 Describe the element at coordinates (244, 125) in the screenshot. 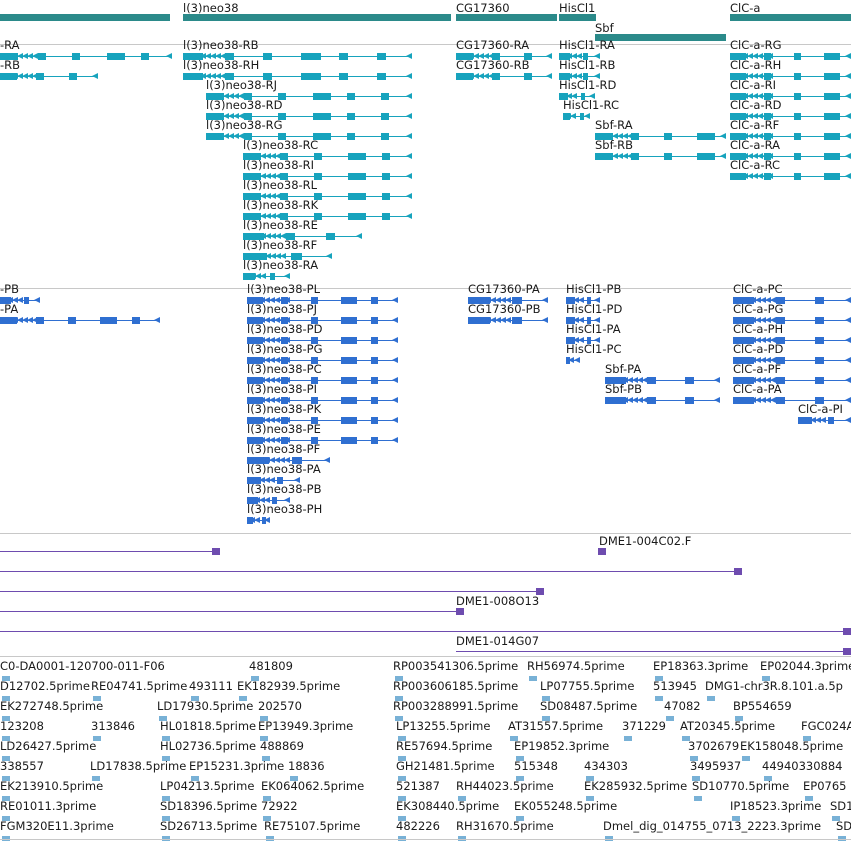

I see `transcript-label: l(3)neo38-RG` at that location.